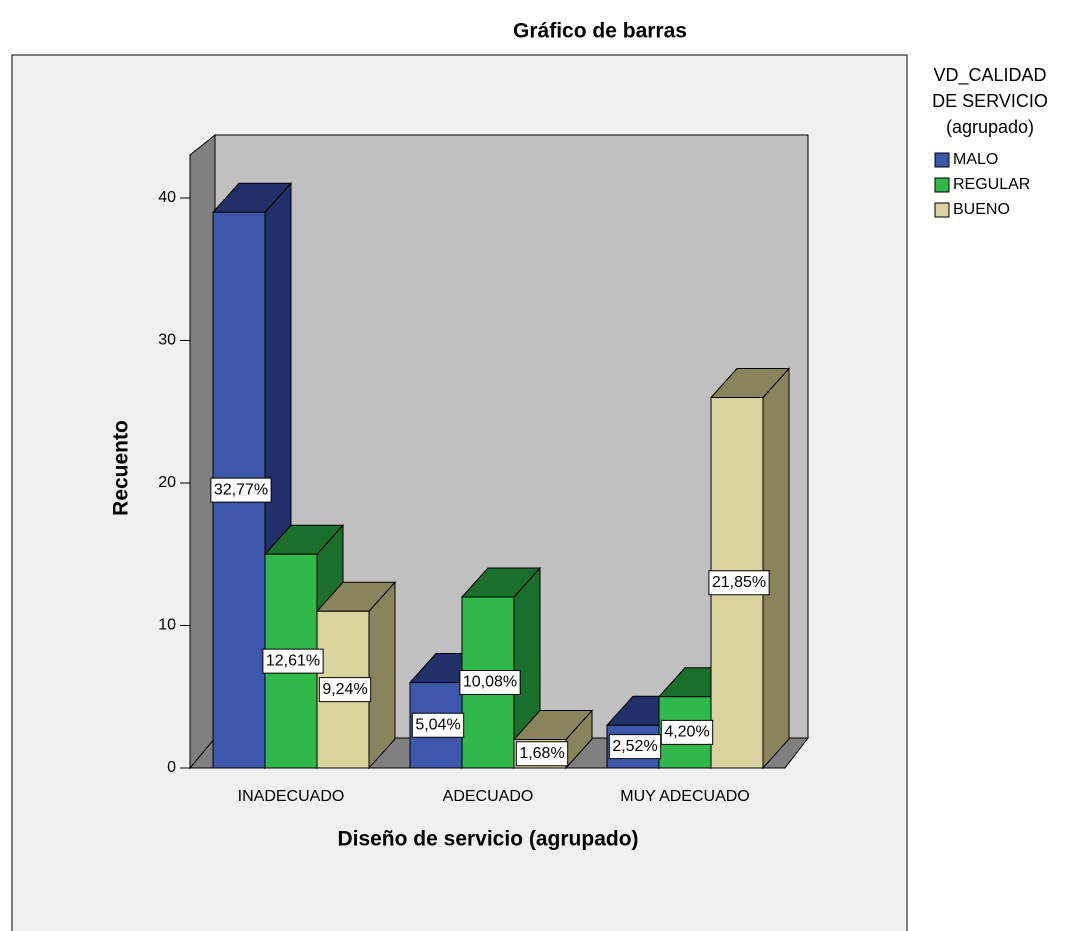  Describe the element at coordinates (167, 197) in the screenshot. I see `y-tick-label: 40` at that location.